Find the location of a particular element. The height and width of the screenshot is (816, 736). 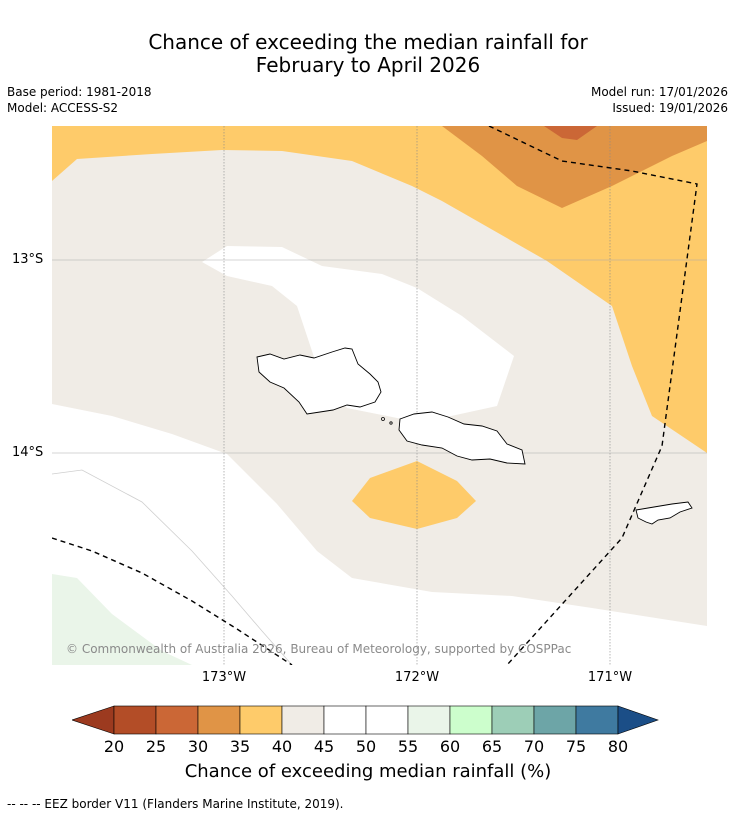

colorbar-title: Chance of exceeding median rainfall (%) is located at coordinates (368, 771).